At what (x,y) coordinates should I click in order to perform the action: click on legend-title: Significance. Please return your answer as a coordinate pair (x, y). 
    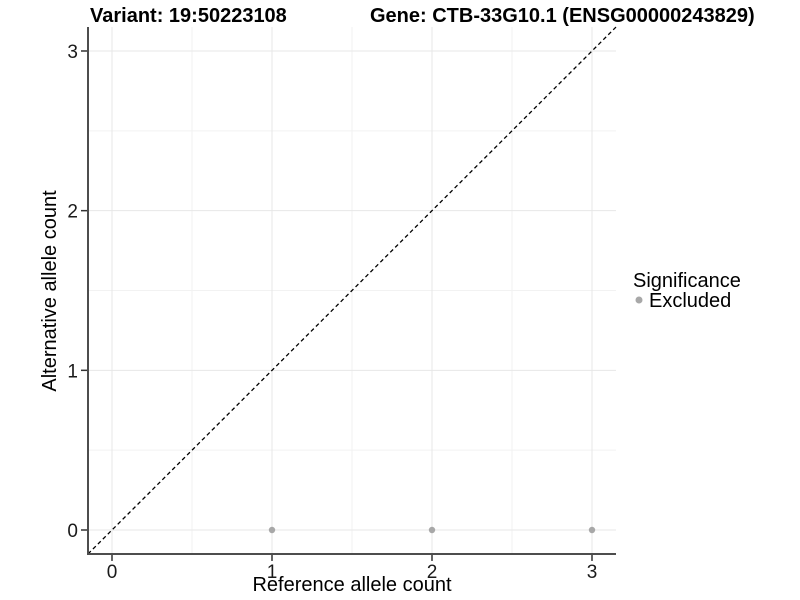
    Looking at the image, I should click on (687, 281).